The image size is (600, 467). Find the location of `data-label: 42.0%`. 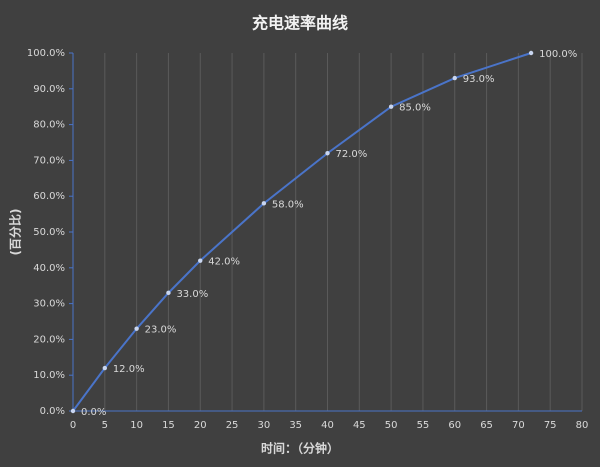

data-label: 42.0% is located at coordinates (224, 262).